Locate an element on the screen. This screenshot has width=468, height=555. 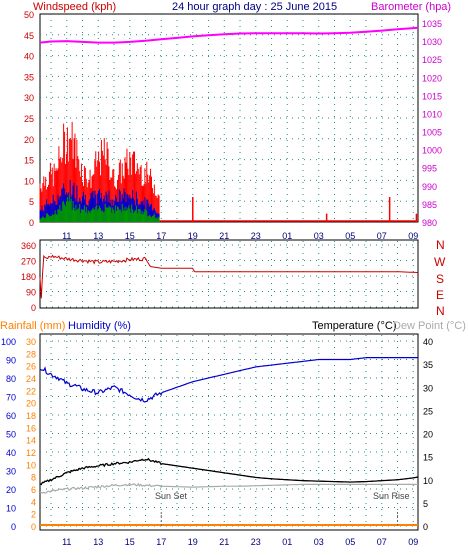
temperature-y-tick-label: 35 is located at coordinates (428, 365).